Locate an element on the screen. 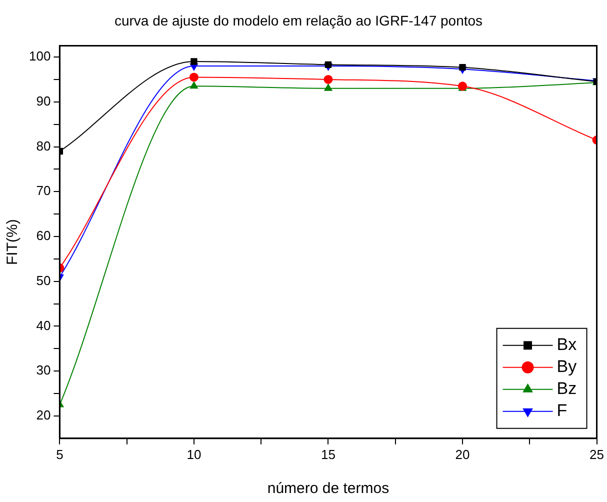  y-tick-label: 80 is located at coordinates (43, 146).